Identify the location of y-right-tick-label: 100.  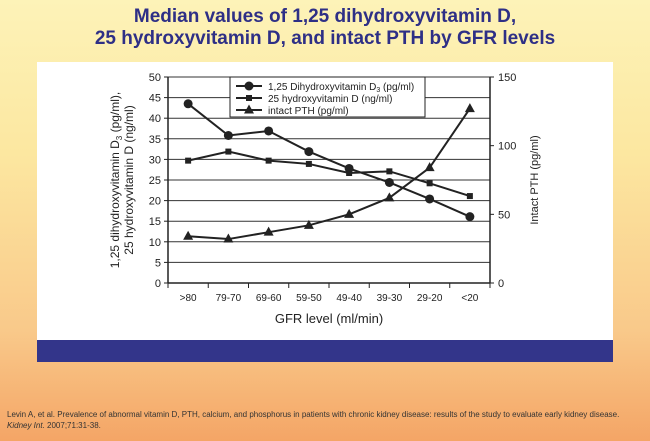
(507, 147).